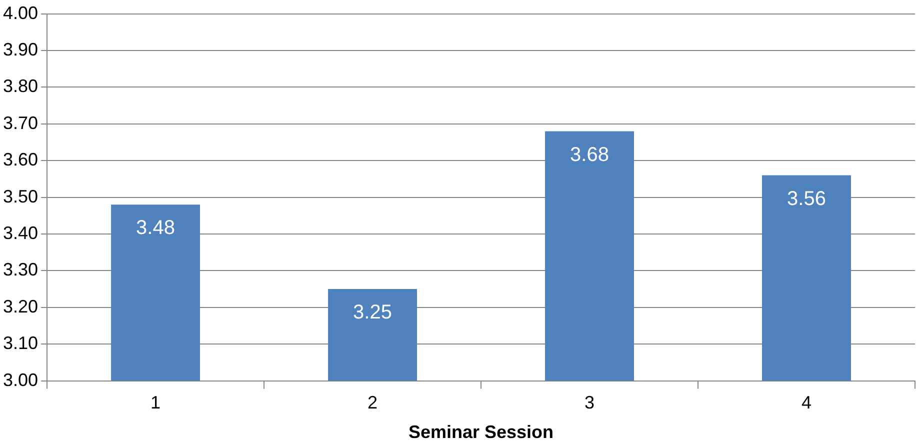  Describe the element at coordinates (155, 402) in the screenshot. I see `x-tick-label: 1` at that location.